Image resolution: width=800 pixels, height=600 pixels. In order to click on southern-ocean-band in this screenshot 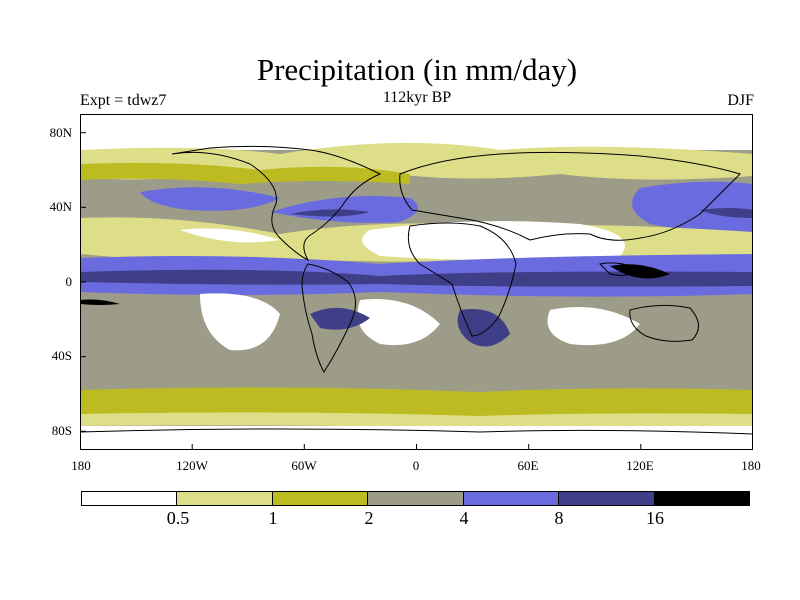, I will do `click(416, 376)`.